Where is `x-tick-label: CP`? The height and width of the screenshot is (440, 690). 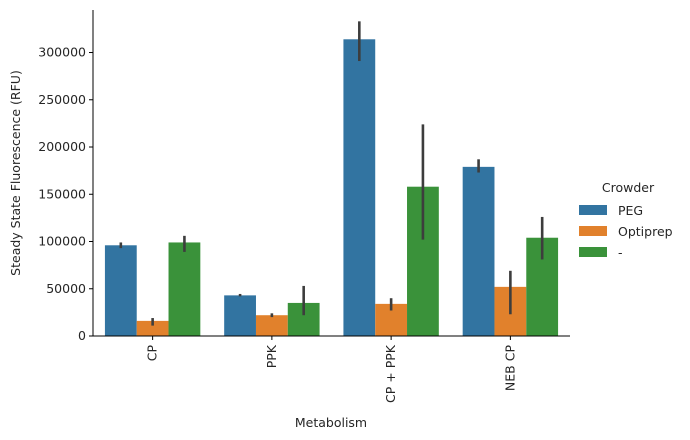
x-tick-label: CP is located at coordinates (152, 353).